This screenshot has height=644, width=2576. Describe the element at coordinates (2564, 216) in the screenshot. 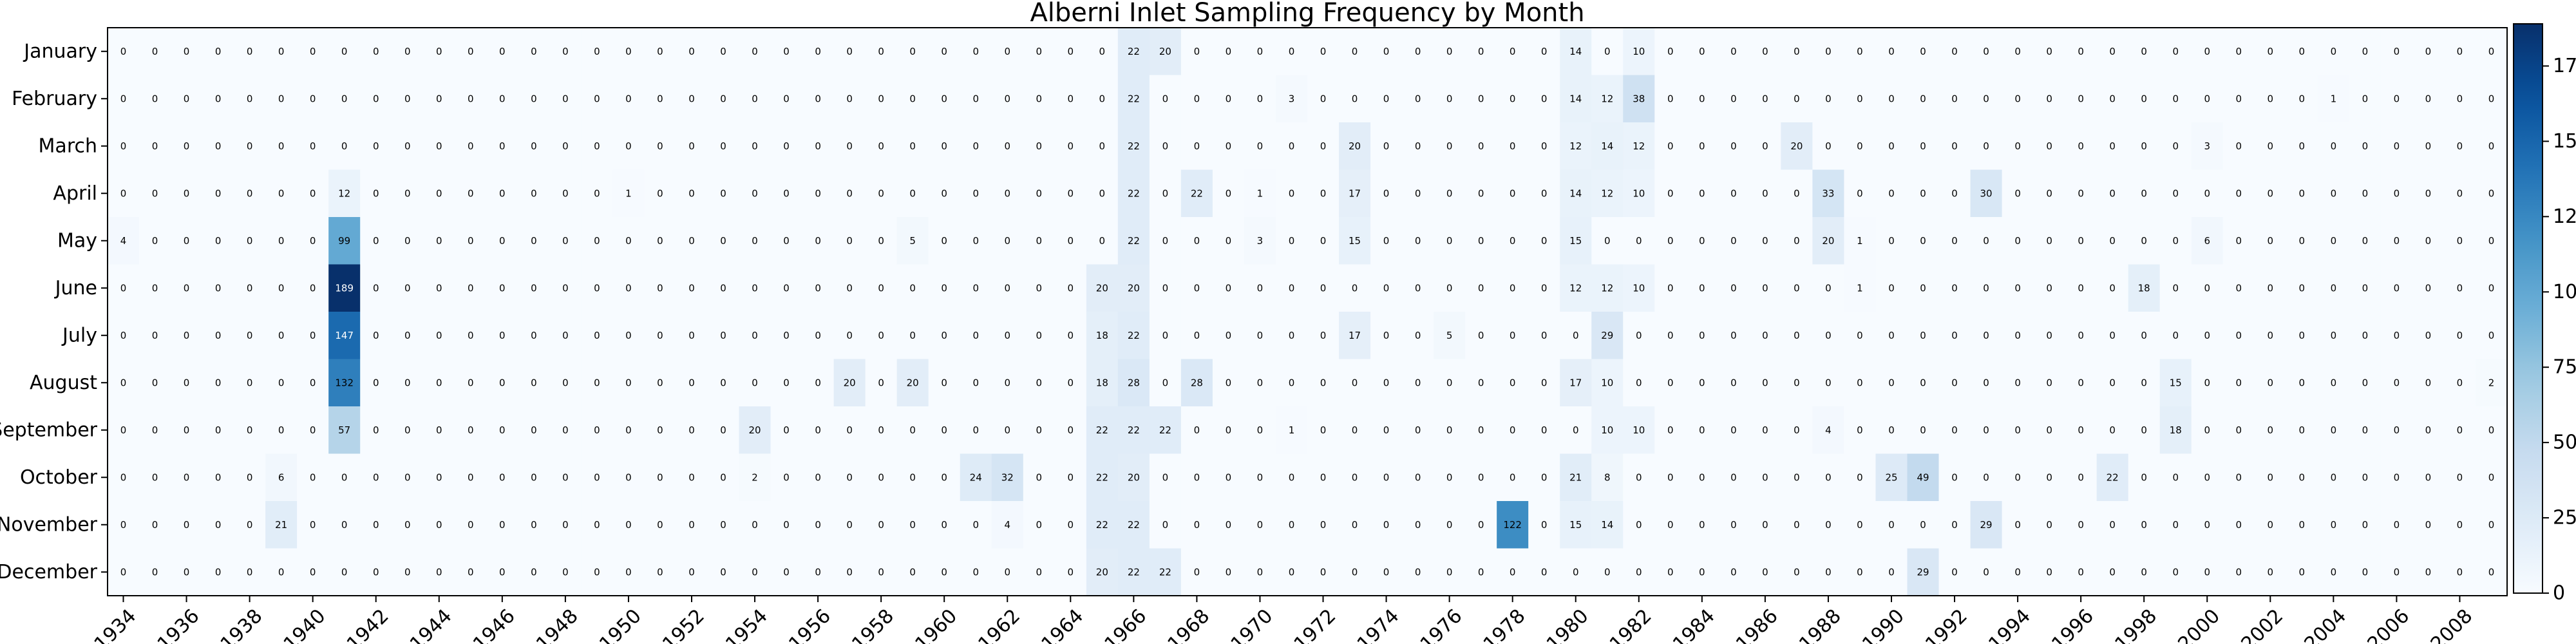

I see `colorbar-tick-label: 125` at that location.